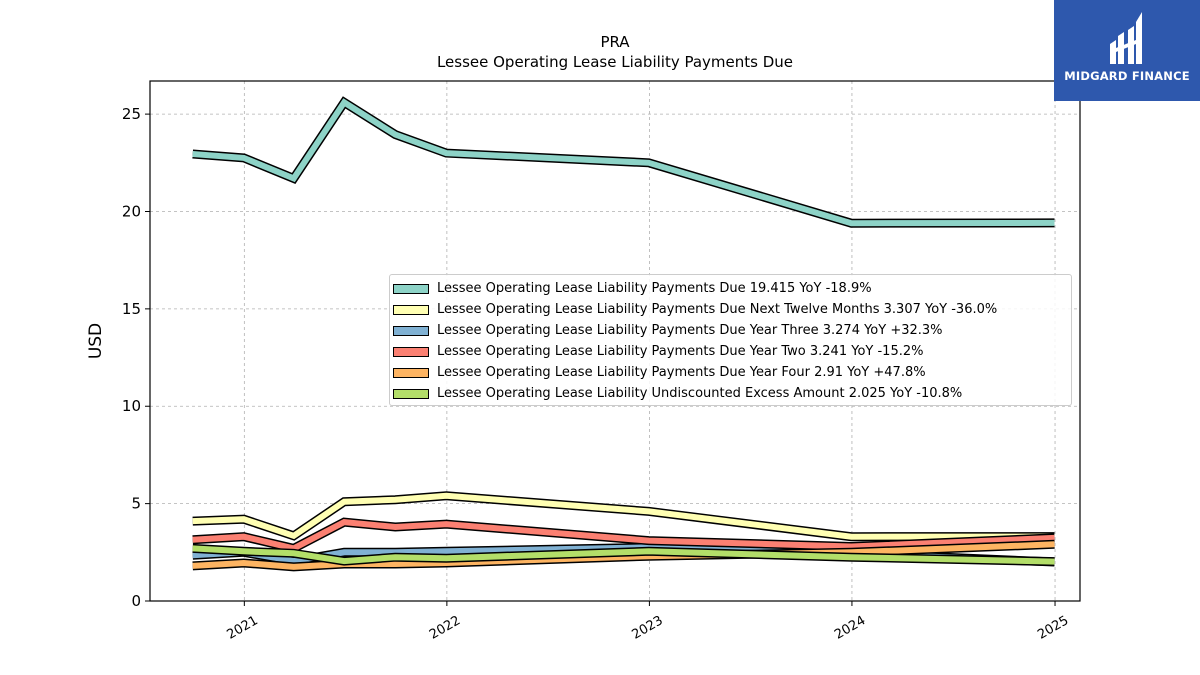 Image resolution: width=1200 pixels, height=675 pixels. Describe the element at coordinates (850, 628) in the screenshot. I see `x-tick-label: 2024` at that location.